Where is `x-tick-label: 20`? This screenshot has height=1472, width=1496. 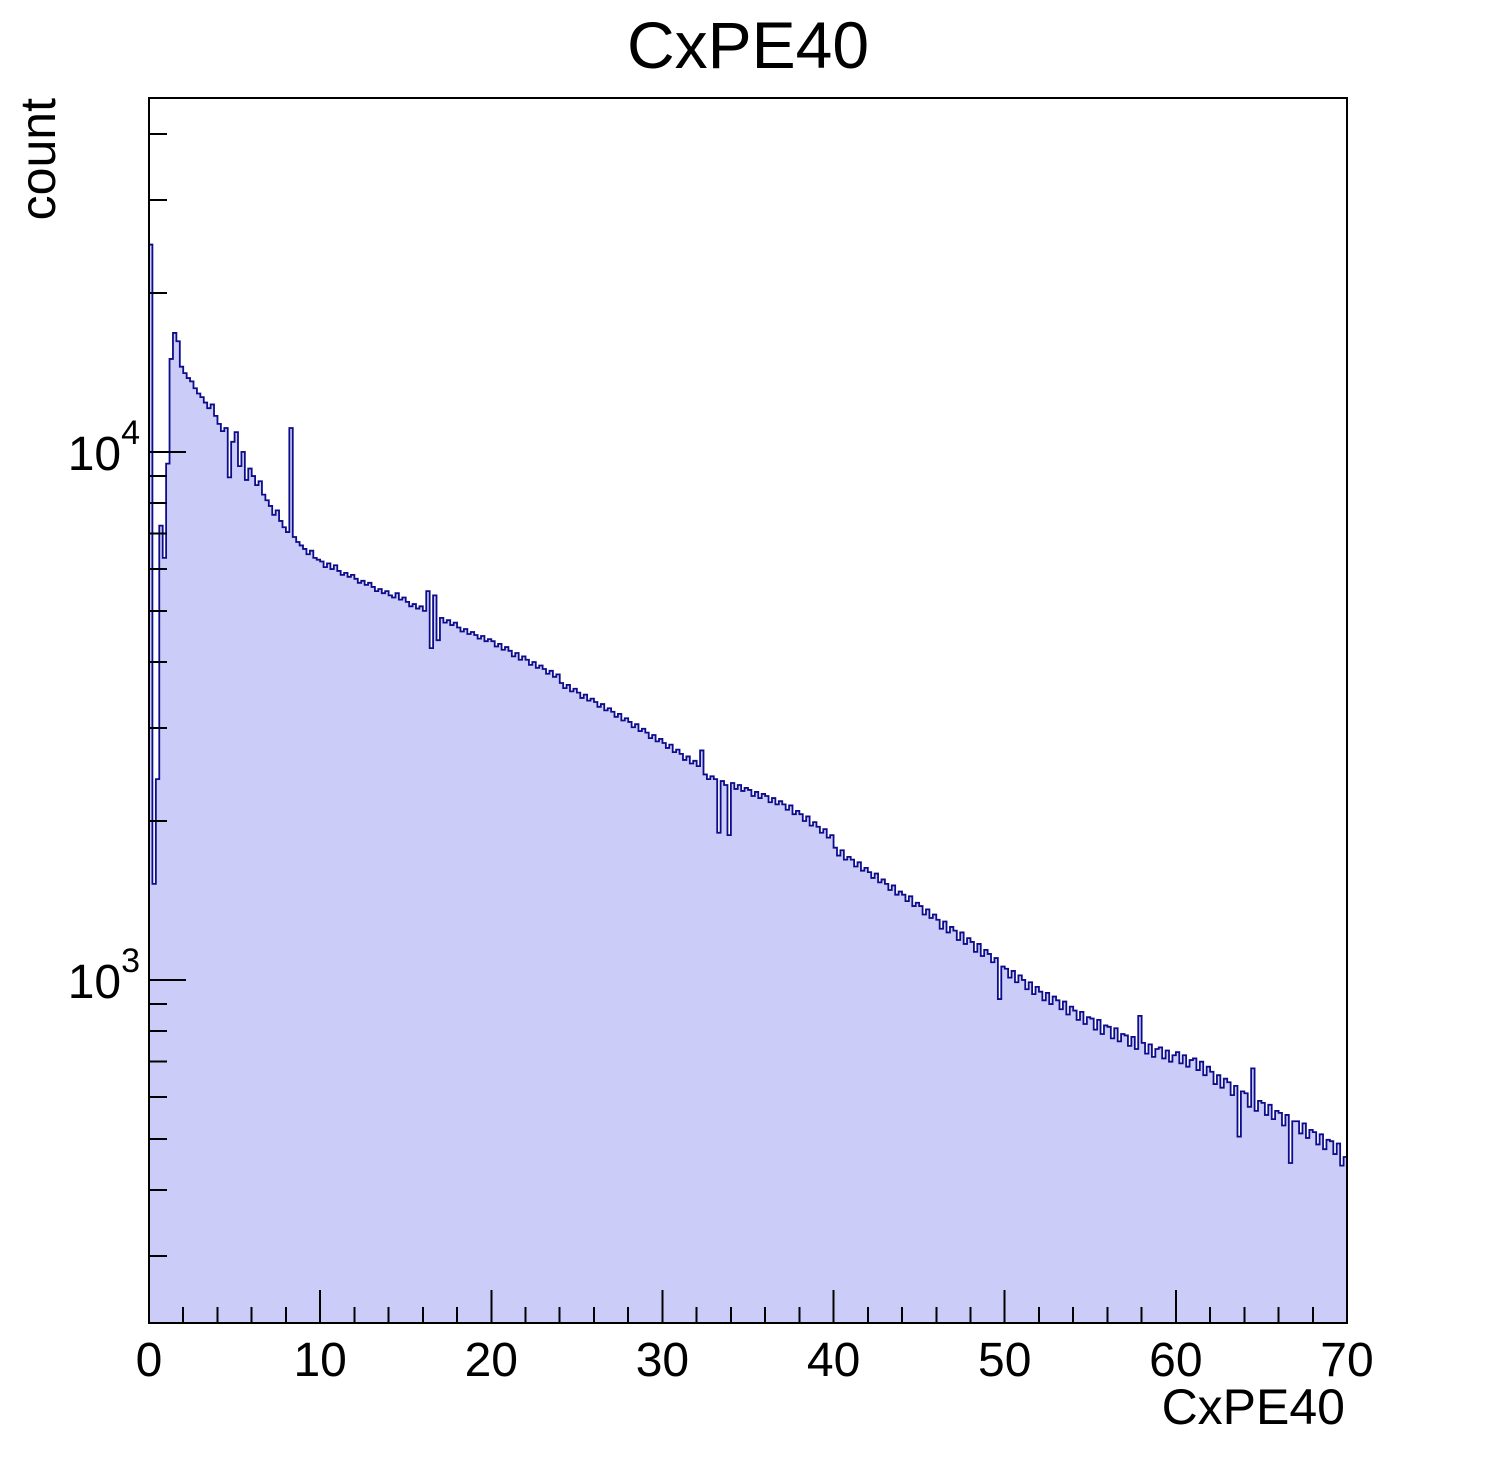 x-tick-label: 20 is located at coordinates (491, 1360).